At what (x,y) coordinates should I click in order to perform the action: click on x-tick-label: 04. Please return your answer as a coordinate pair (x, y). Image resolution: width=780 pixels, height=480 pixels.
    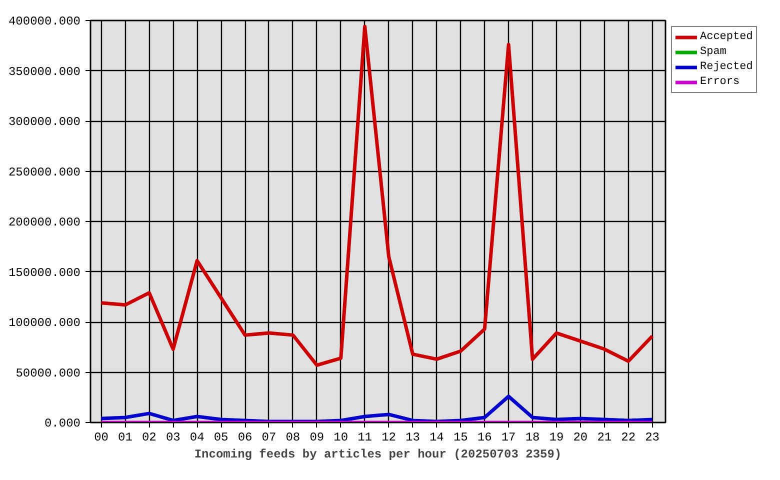
    Looking at the image, I should click on (197, 437).